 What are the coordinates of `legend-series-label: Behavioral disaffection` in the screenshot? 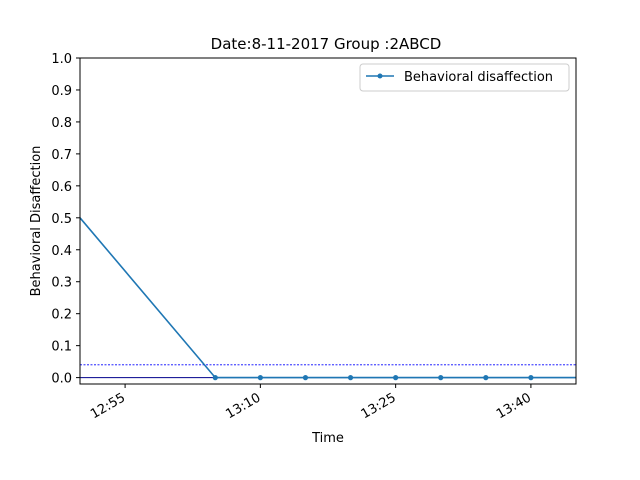 It's located at (478, 77).